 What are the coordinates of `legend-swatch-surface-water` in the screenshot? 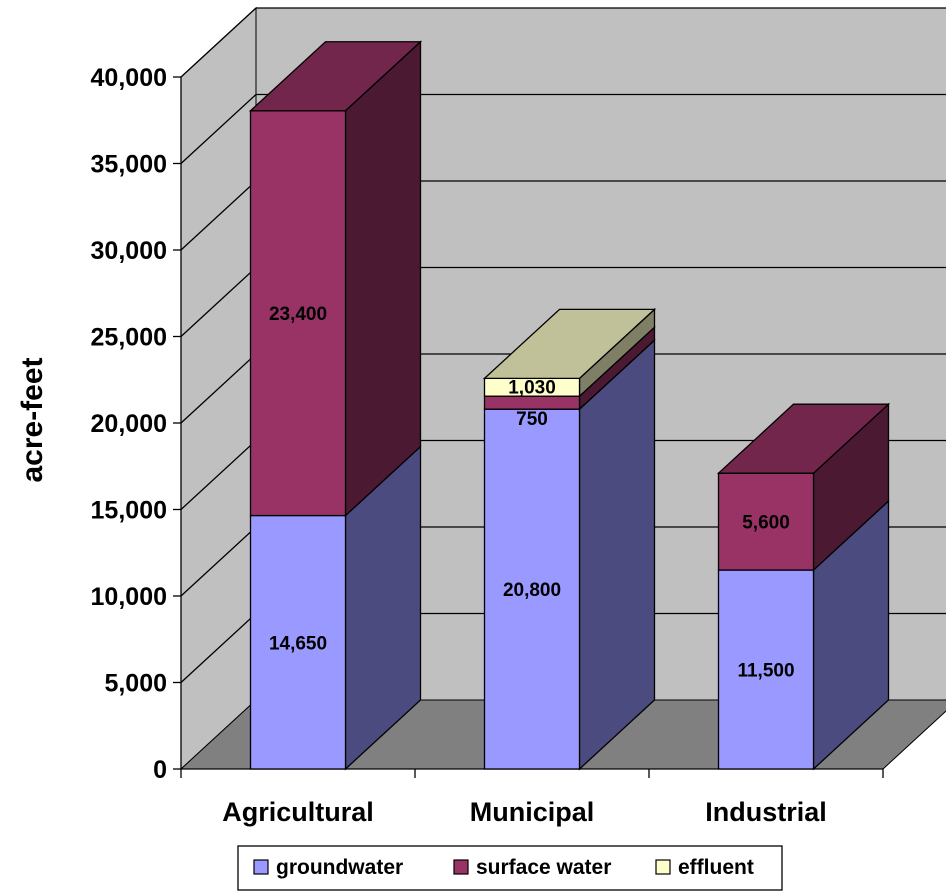 It's located at (461, 867).